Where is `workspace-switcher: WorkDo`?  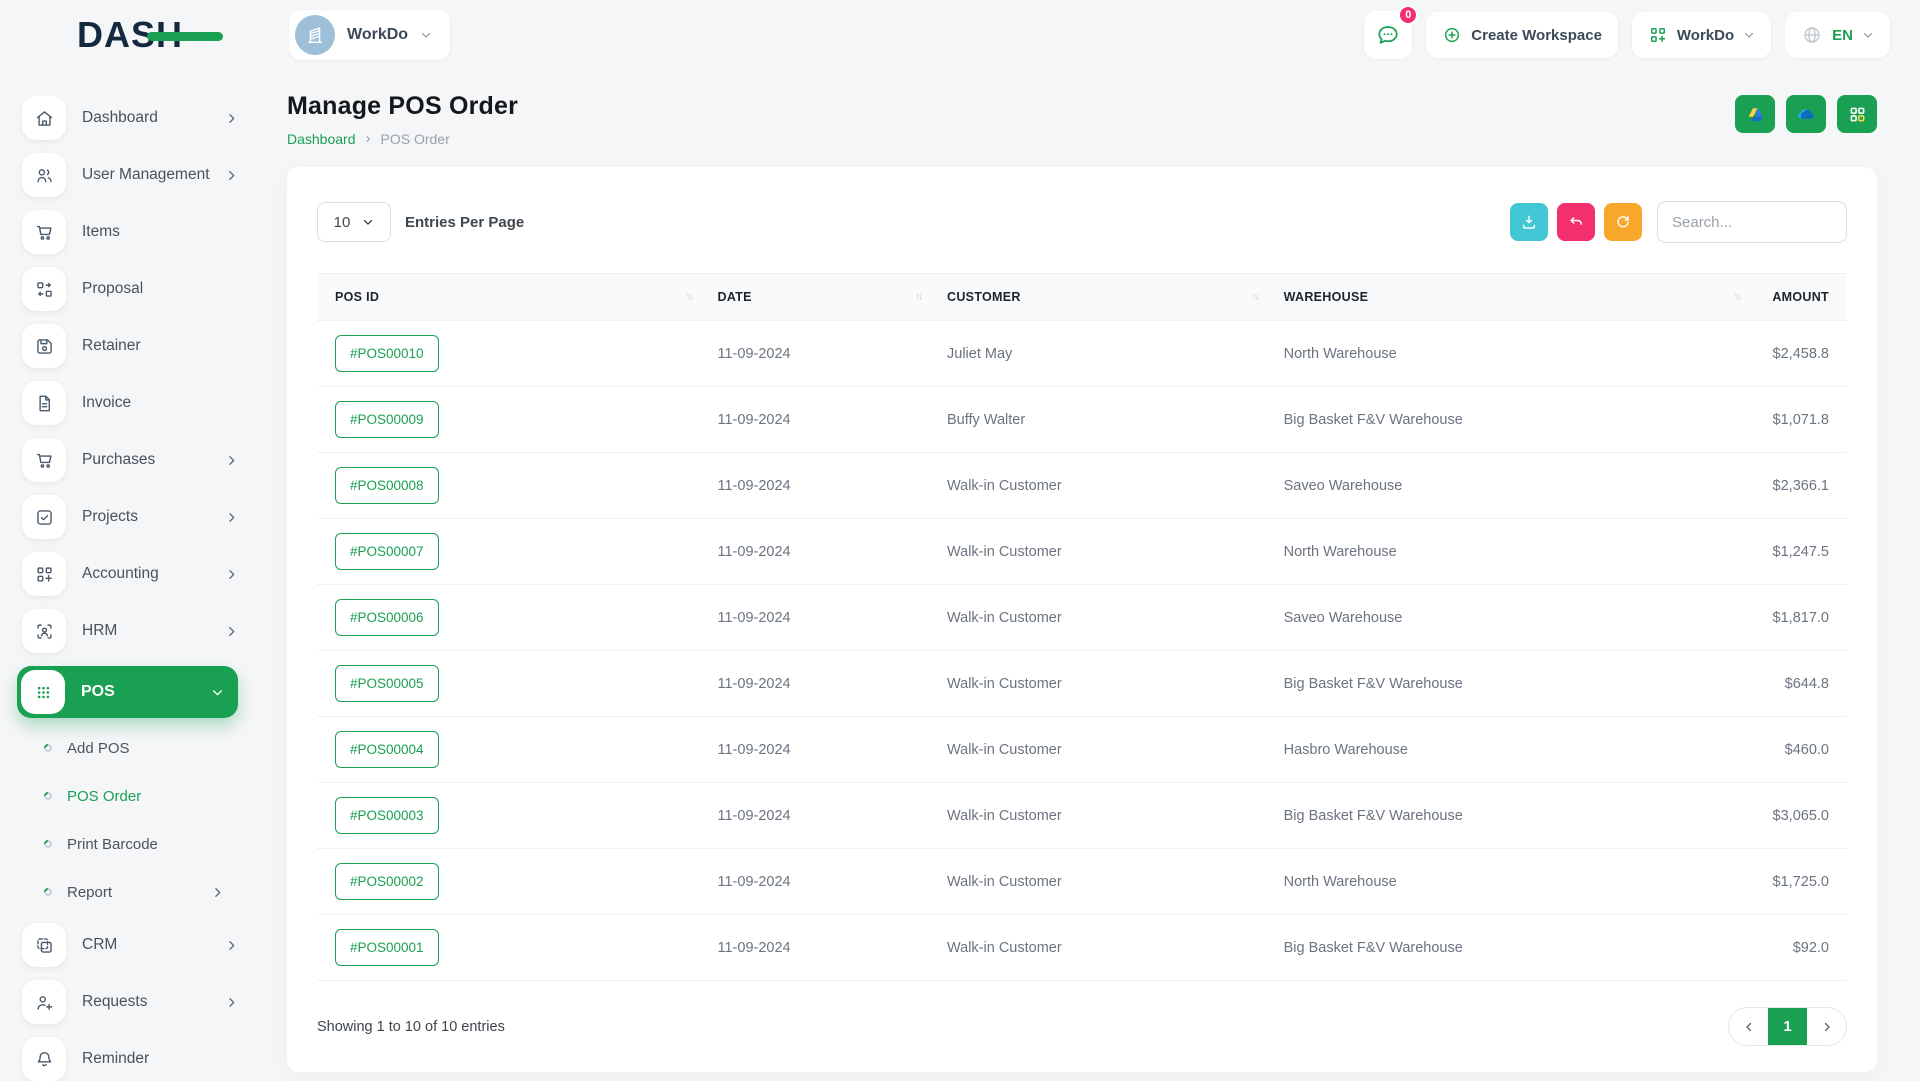 workspace-switcher: WorkDo is located at coordinates (369, 35).